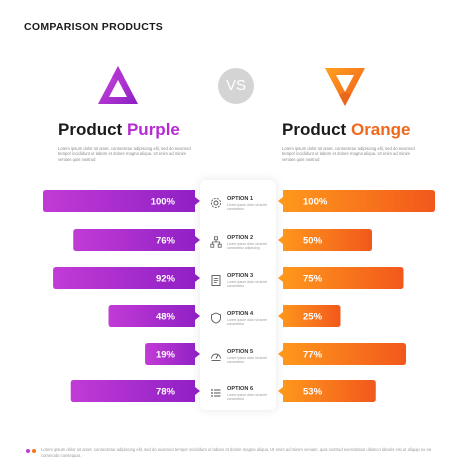 This screenshot has height=474, width=474. I want to click on network-icon, so click(216, 242).